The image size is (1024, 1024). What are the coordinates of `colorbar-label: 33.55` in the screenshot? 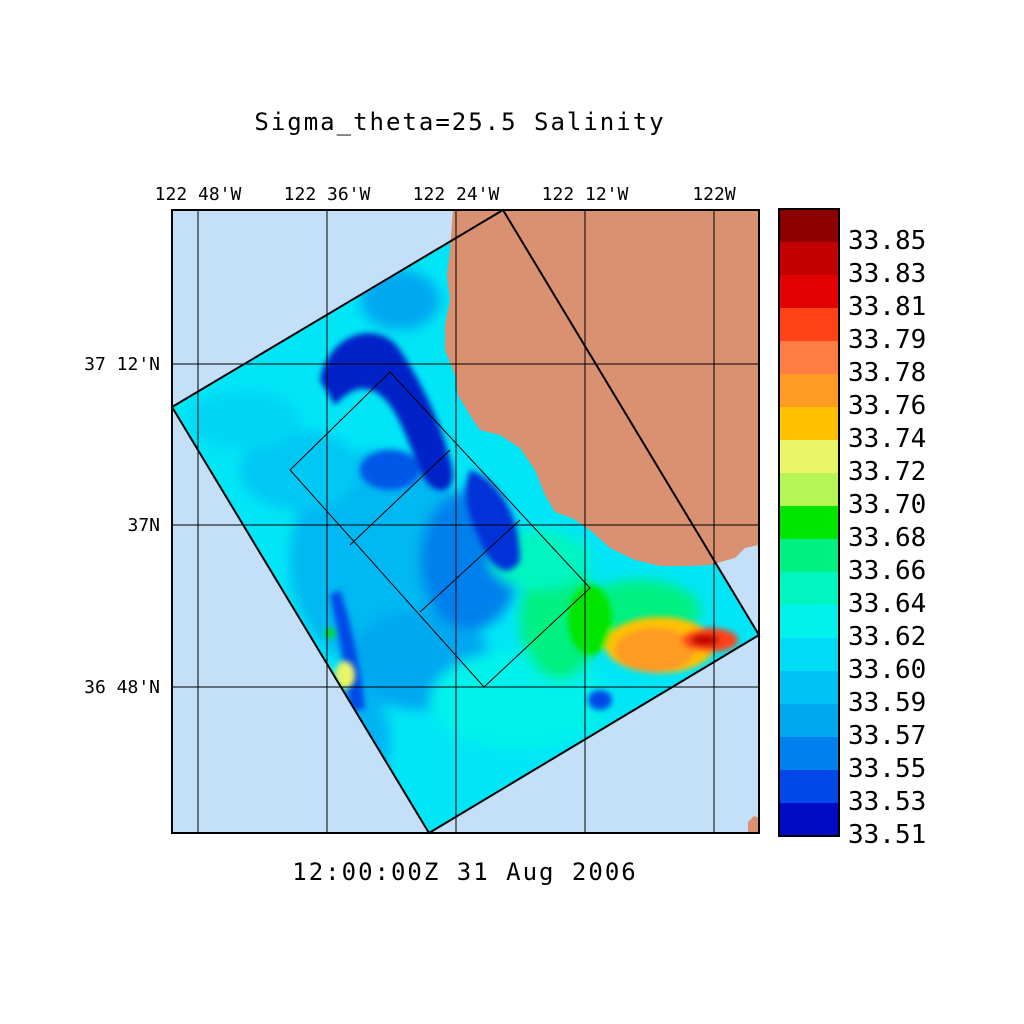 It's located at (887, 769).